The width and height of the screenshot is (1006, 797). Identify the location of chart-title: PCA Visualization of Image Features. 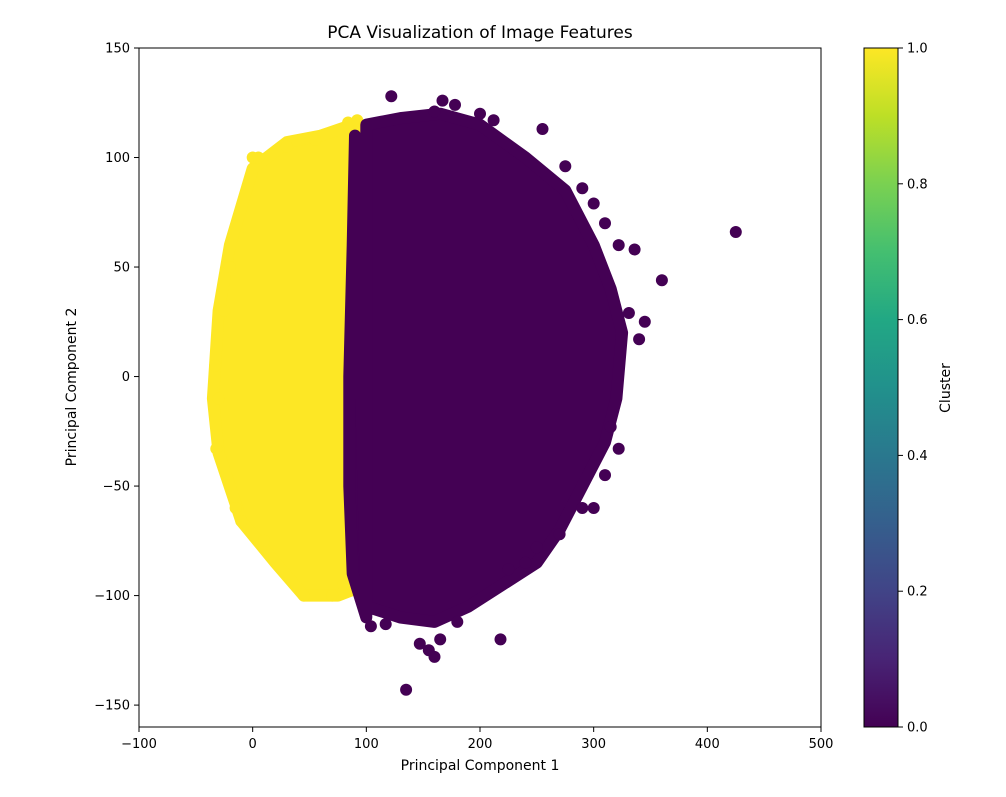
(480, 33).